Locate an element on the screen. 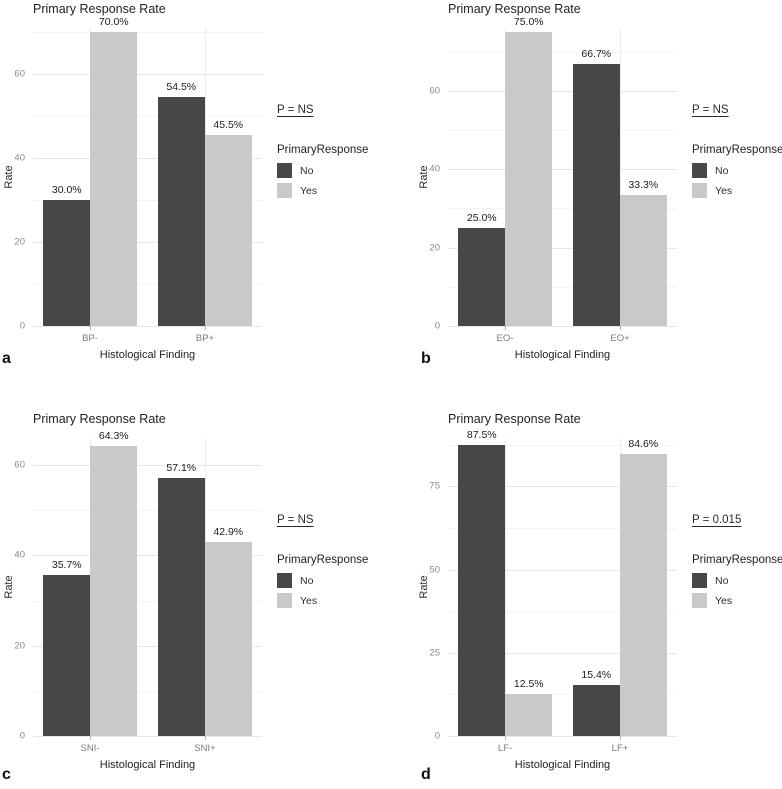 The image size is (782, 789). bar-value-label: 87.5% is located at coordinates (481, 434).